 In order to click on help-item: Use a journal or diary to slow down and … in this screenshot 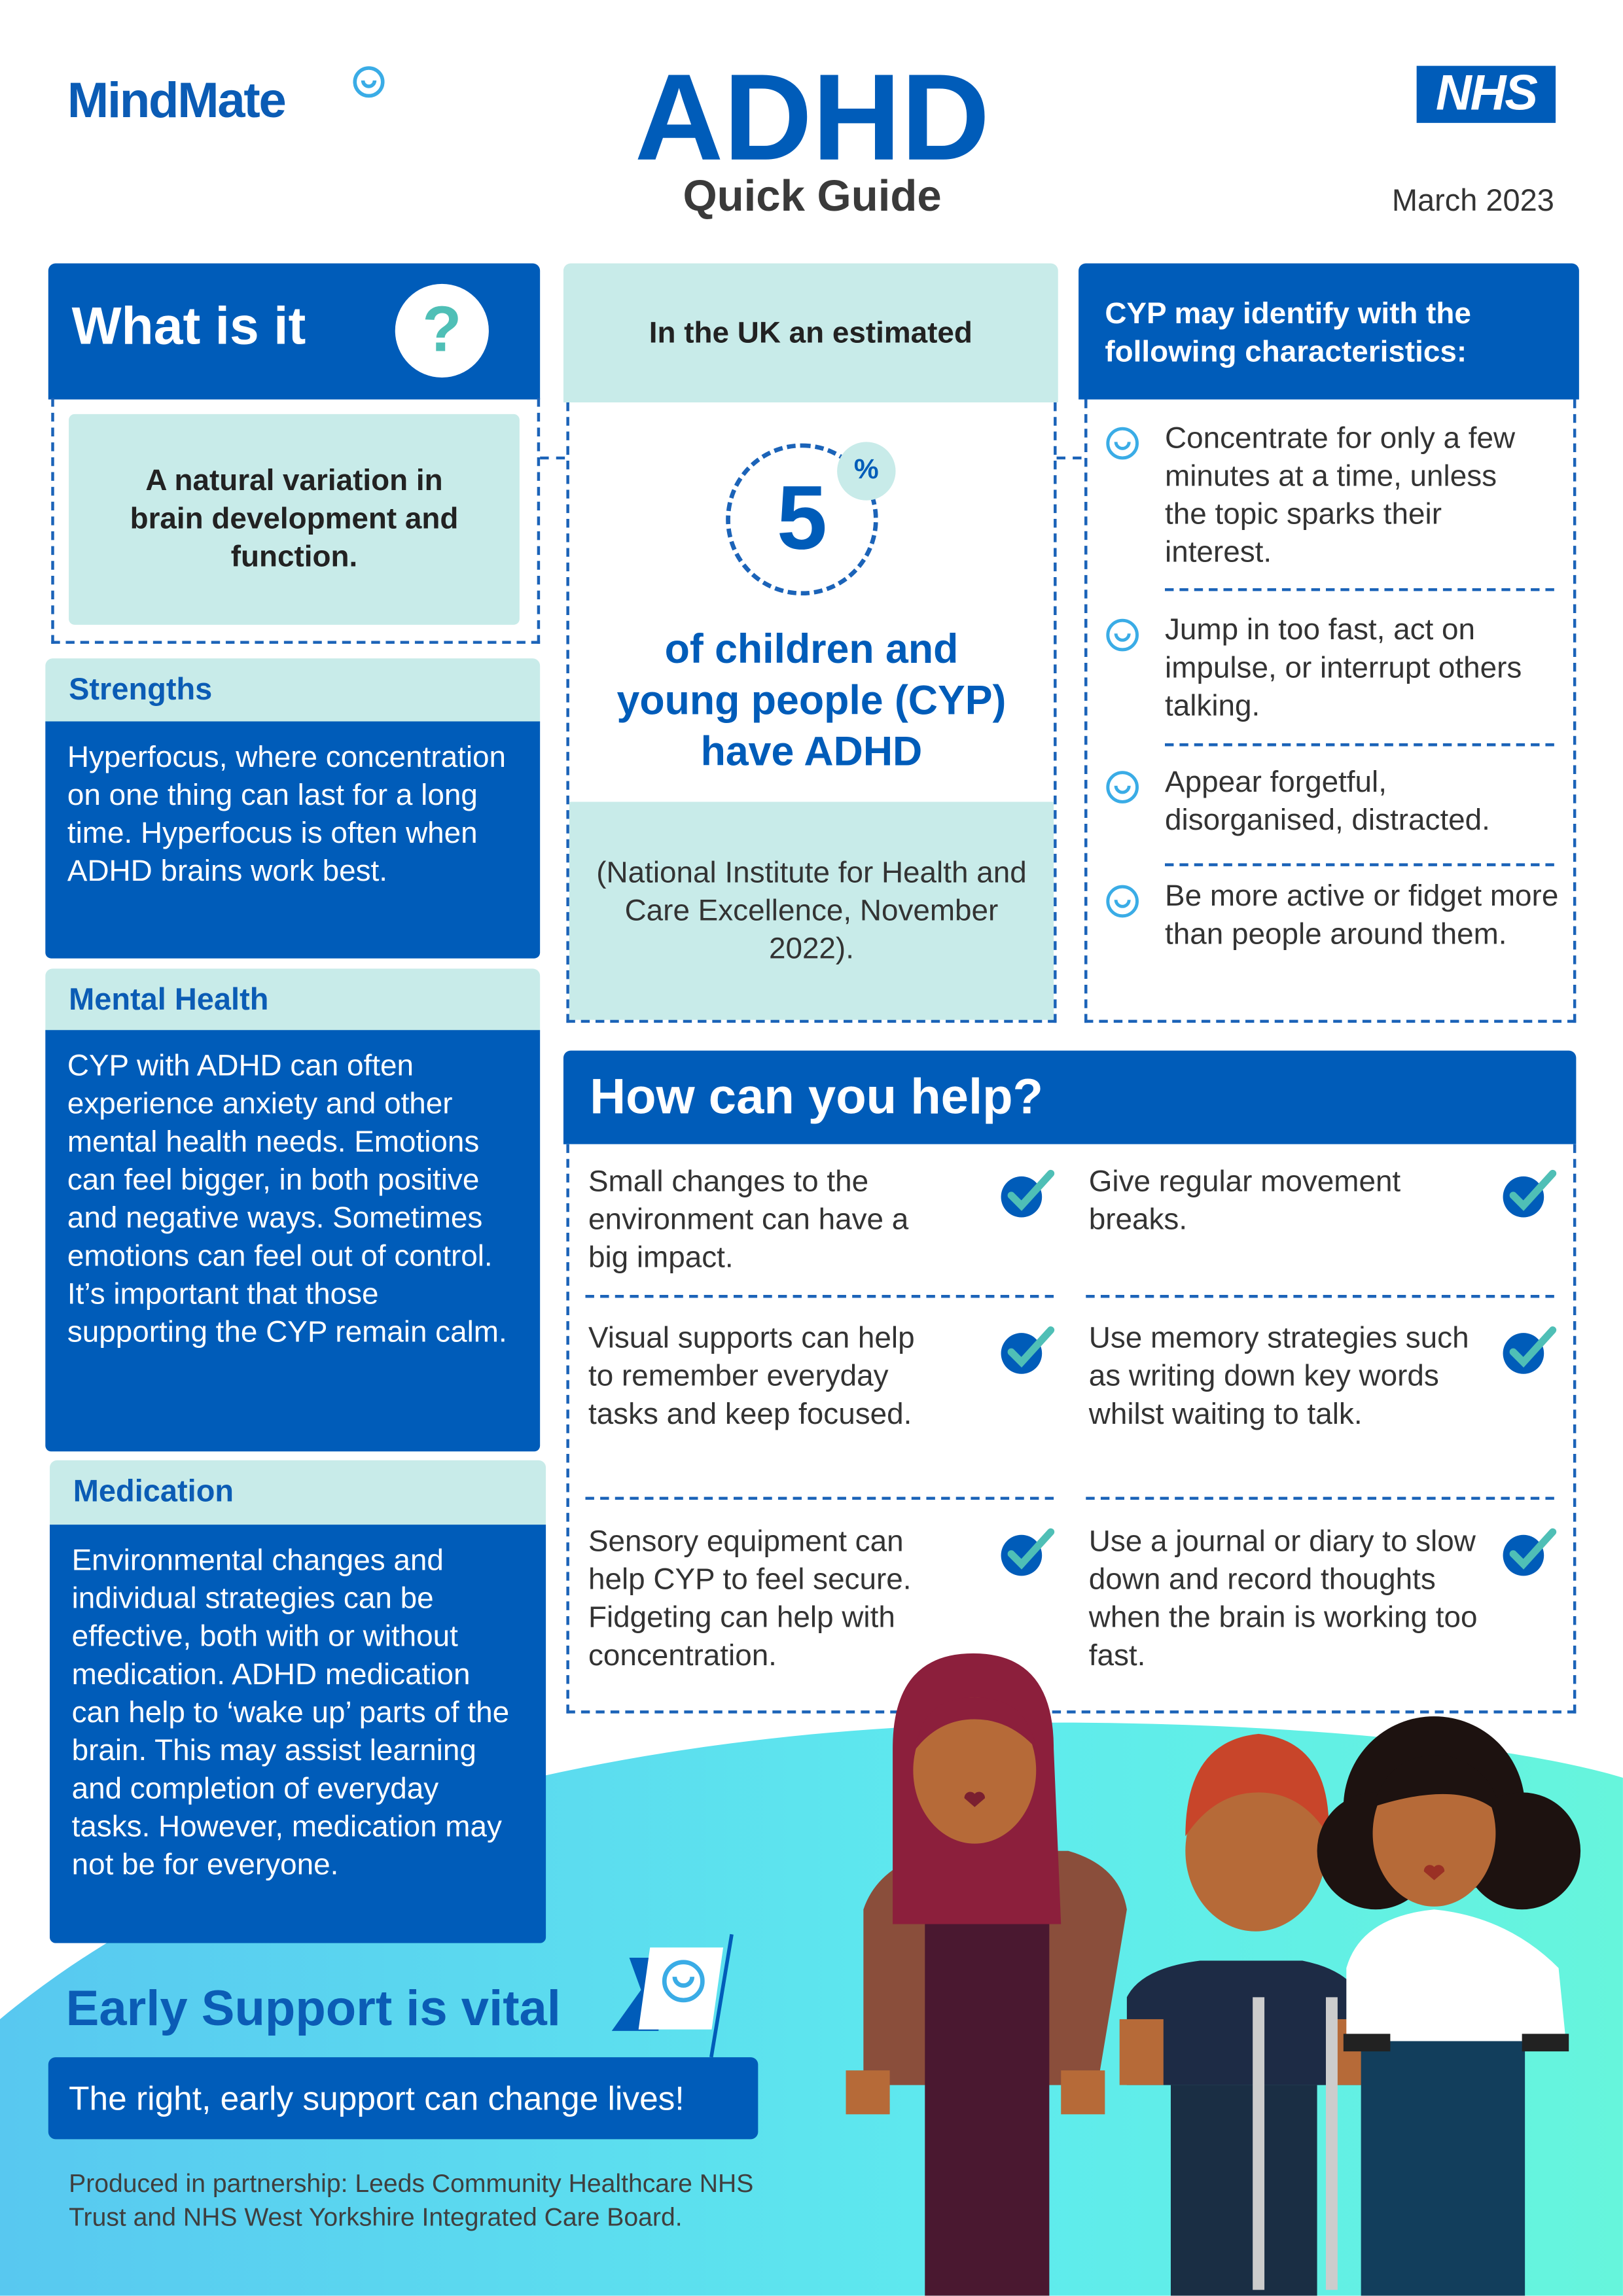, I will do `click(1283, 1598)`.